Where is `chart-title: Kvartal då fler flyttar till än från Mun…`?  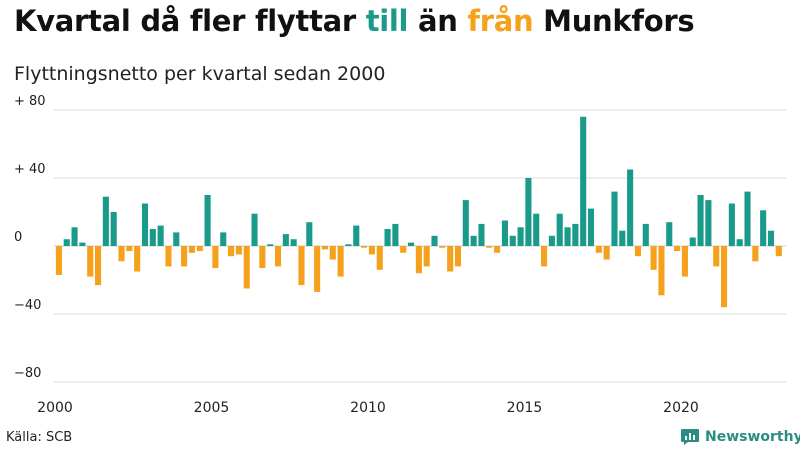
chart-title: Kvartal då fler flyttar till än från Mun… is located at coordinates (354, 21).